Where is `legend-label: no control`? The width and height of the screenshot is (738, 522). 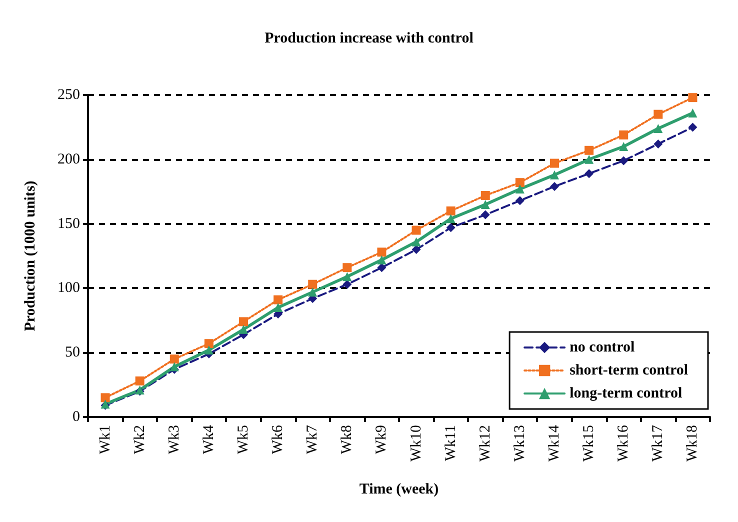
legend-label: no control is located at coordinates (602, 348).